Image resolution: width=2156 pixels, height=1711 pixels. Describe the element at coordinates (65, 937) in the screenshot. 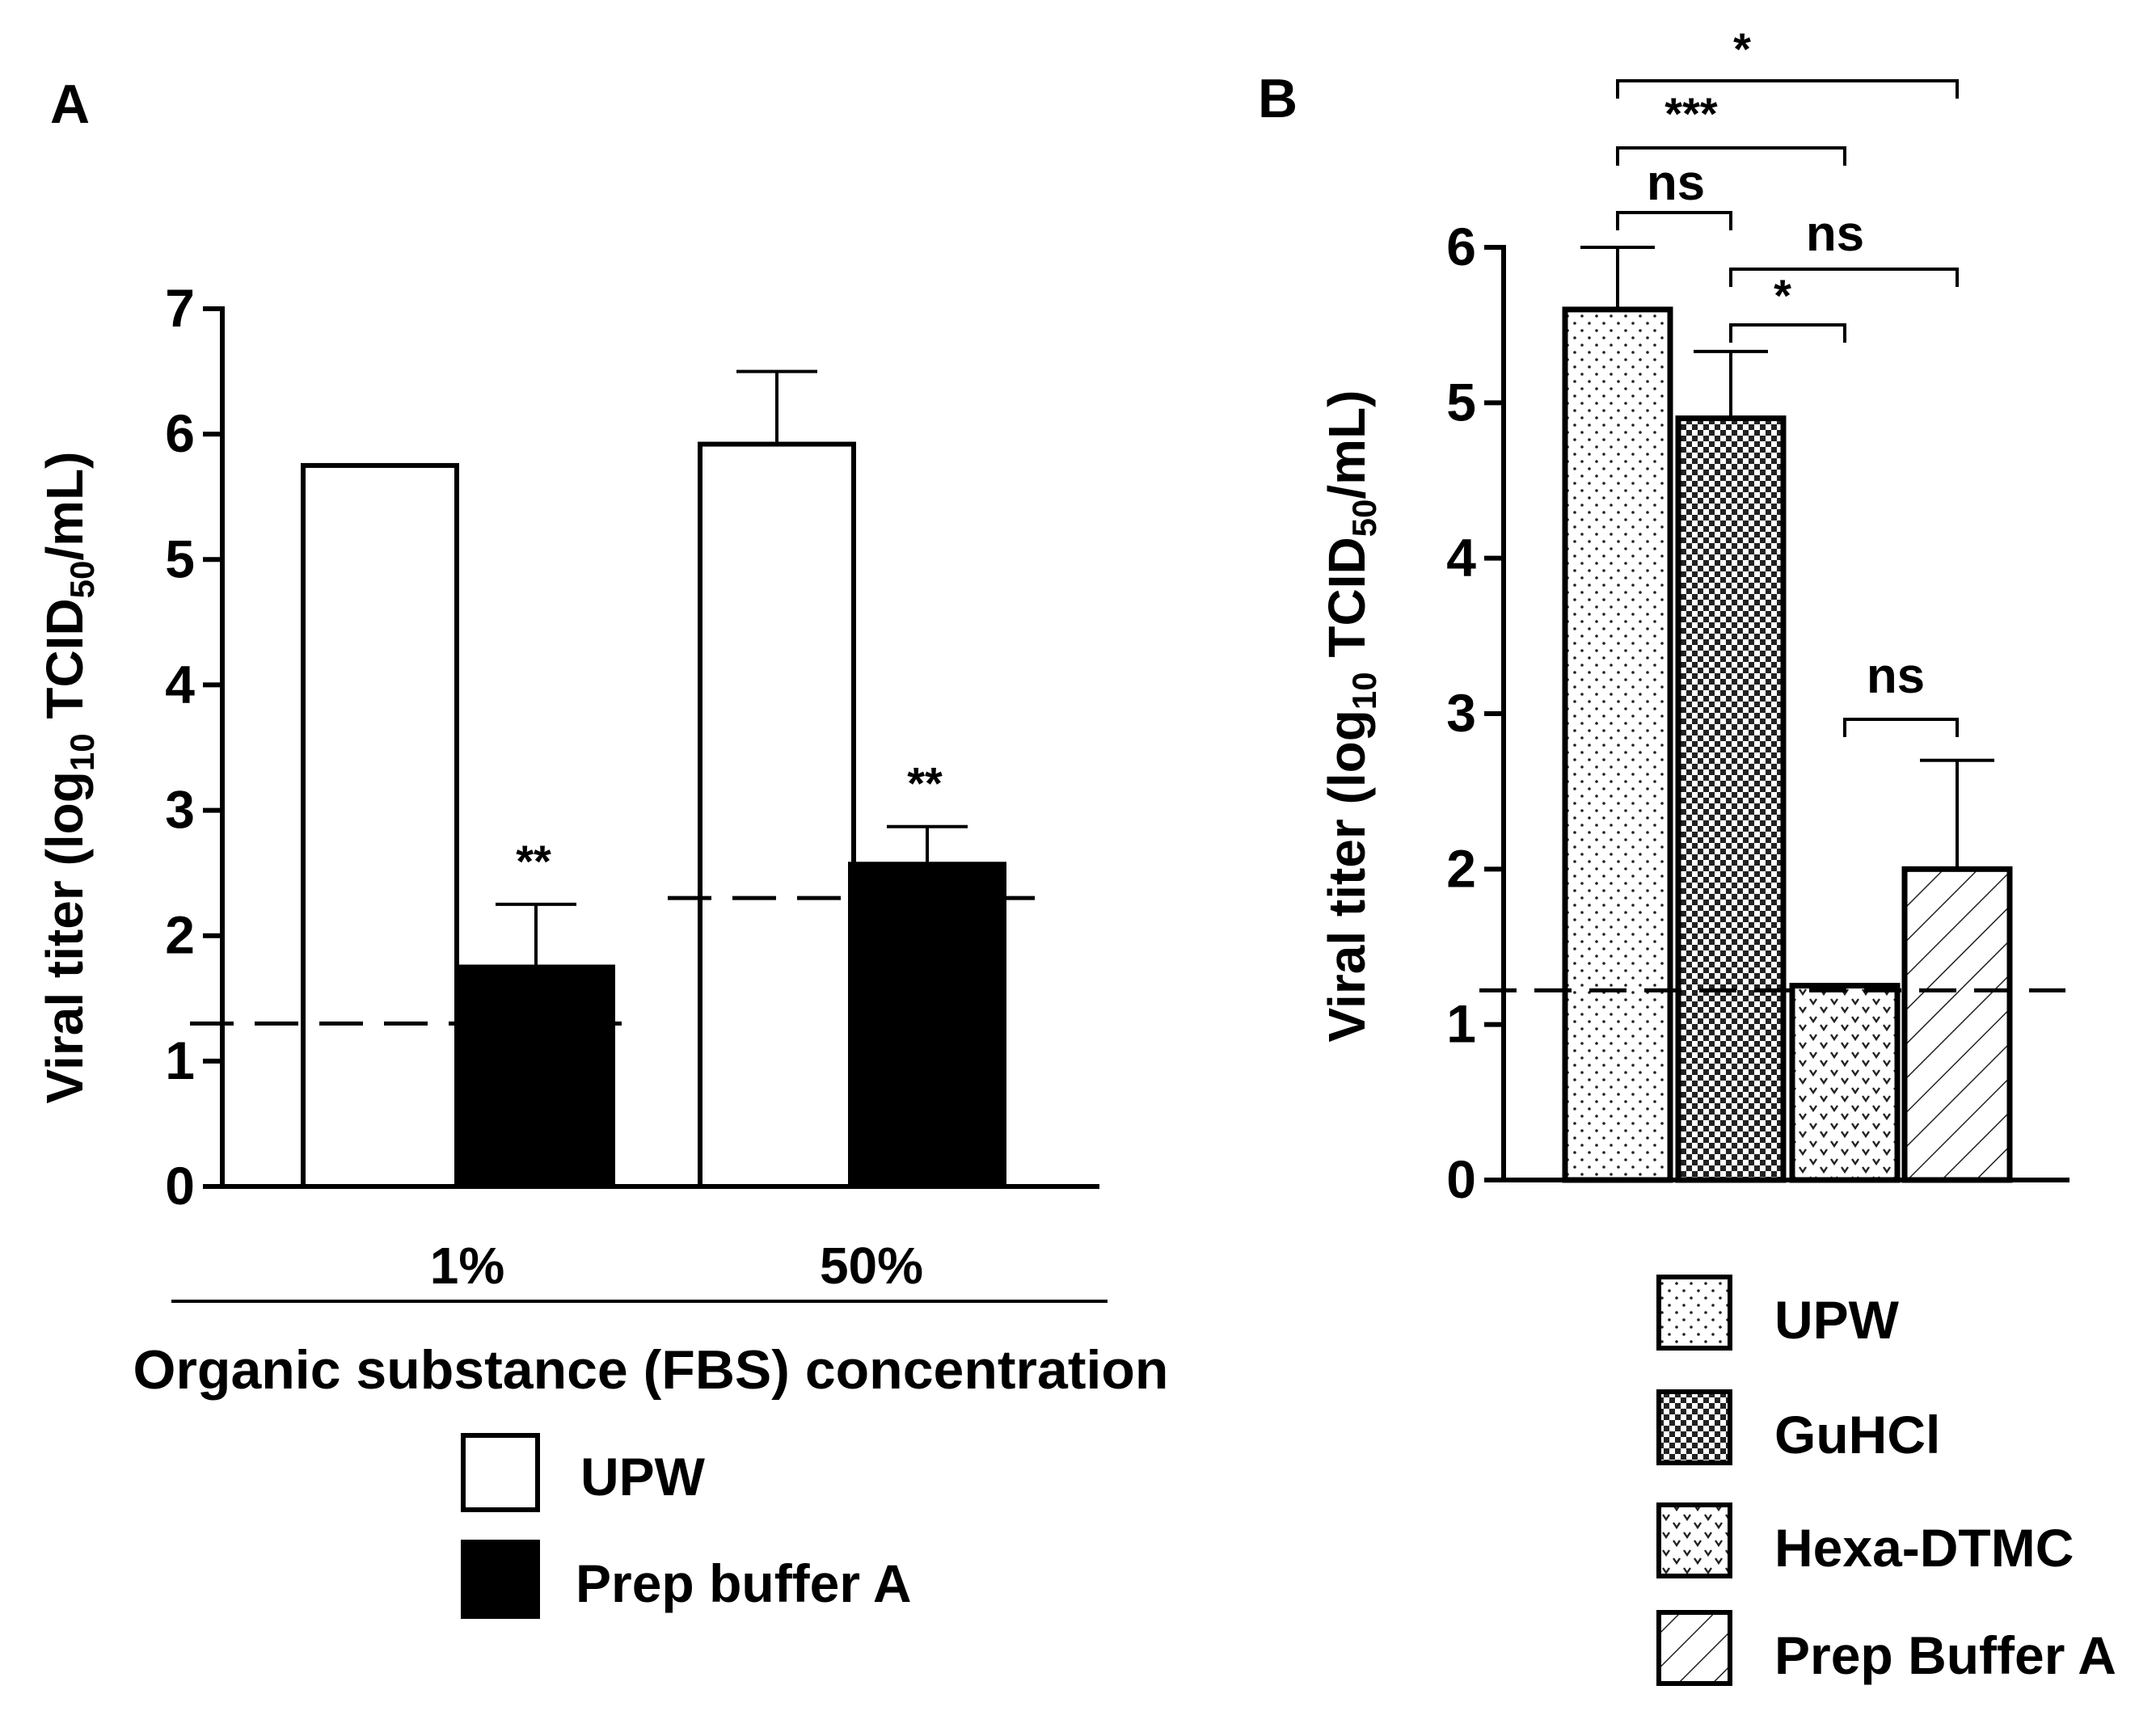

I see `panel-a-y-label-main: Viral titer (log` at that location.